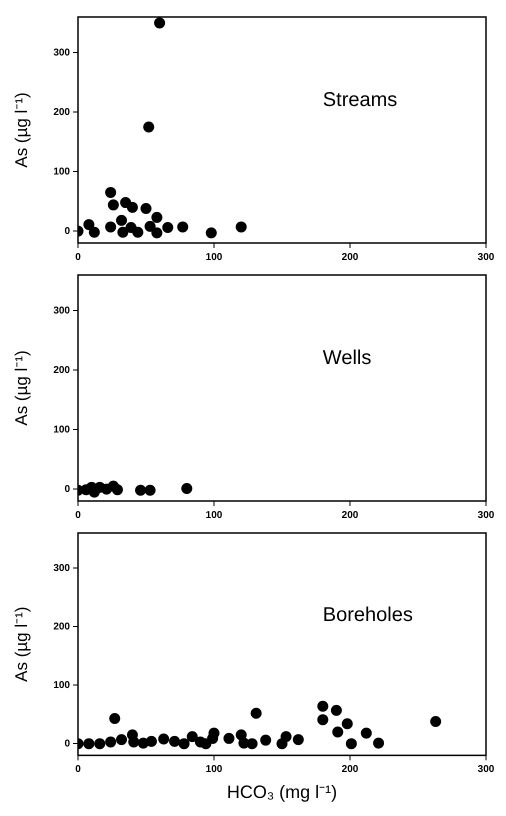 Image resolution: width=506 pixels, height=816 pixels. Describe the element at coordinates (347, 358) in the screenshot. I see `text: Wells` at that location.